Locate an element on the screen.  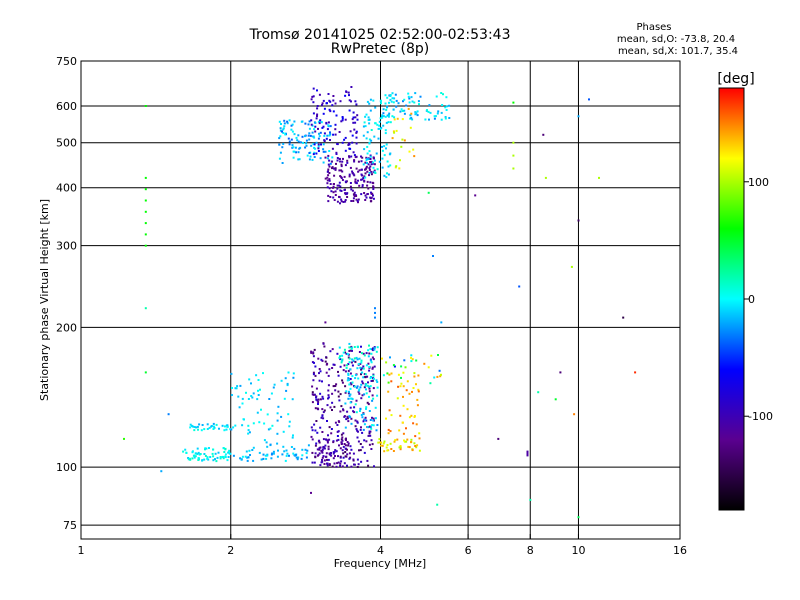
x-axis-label: Frequency [MHz] is located at coordinates (380, 563).